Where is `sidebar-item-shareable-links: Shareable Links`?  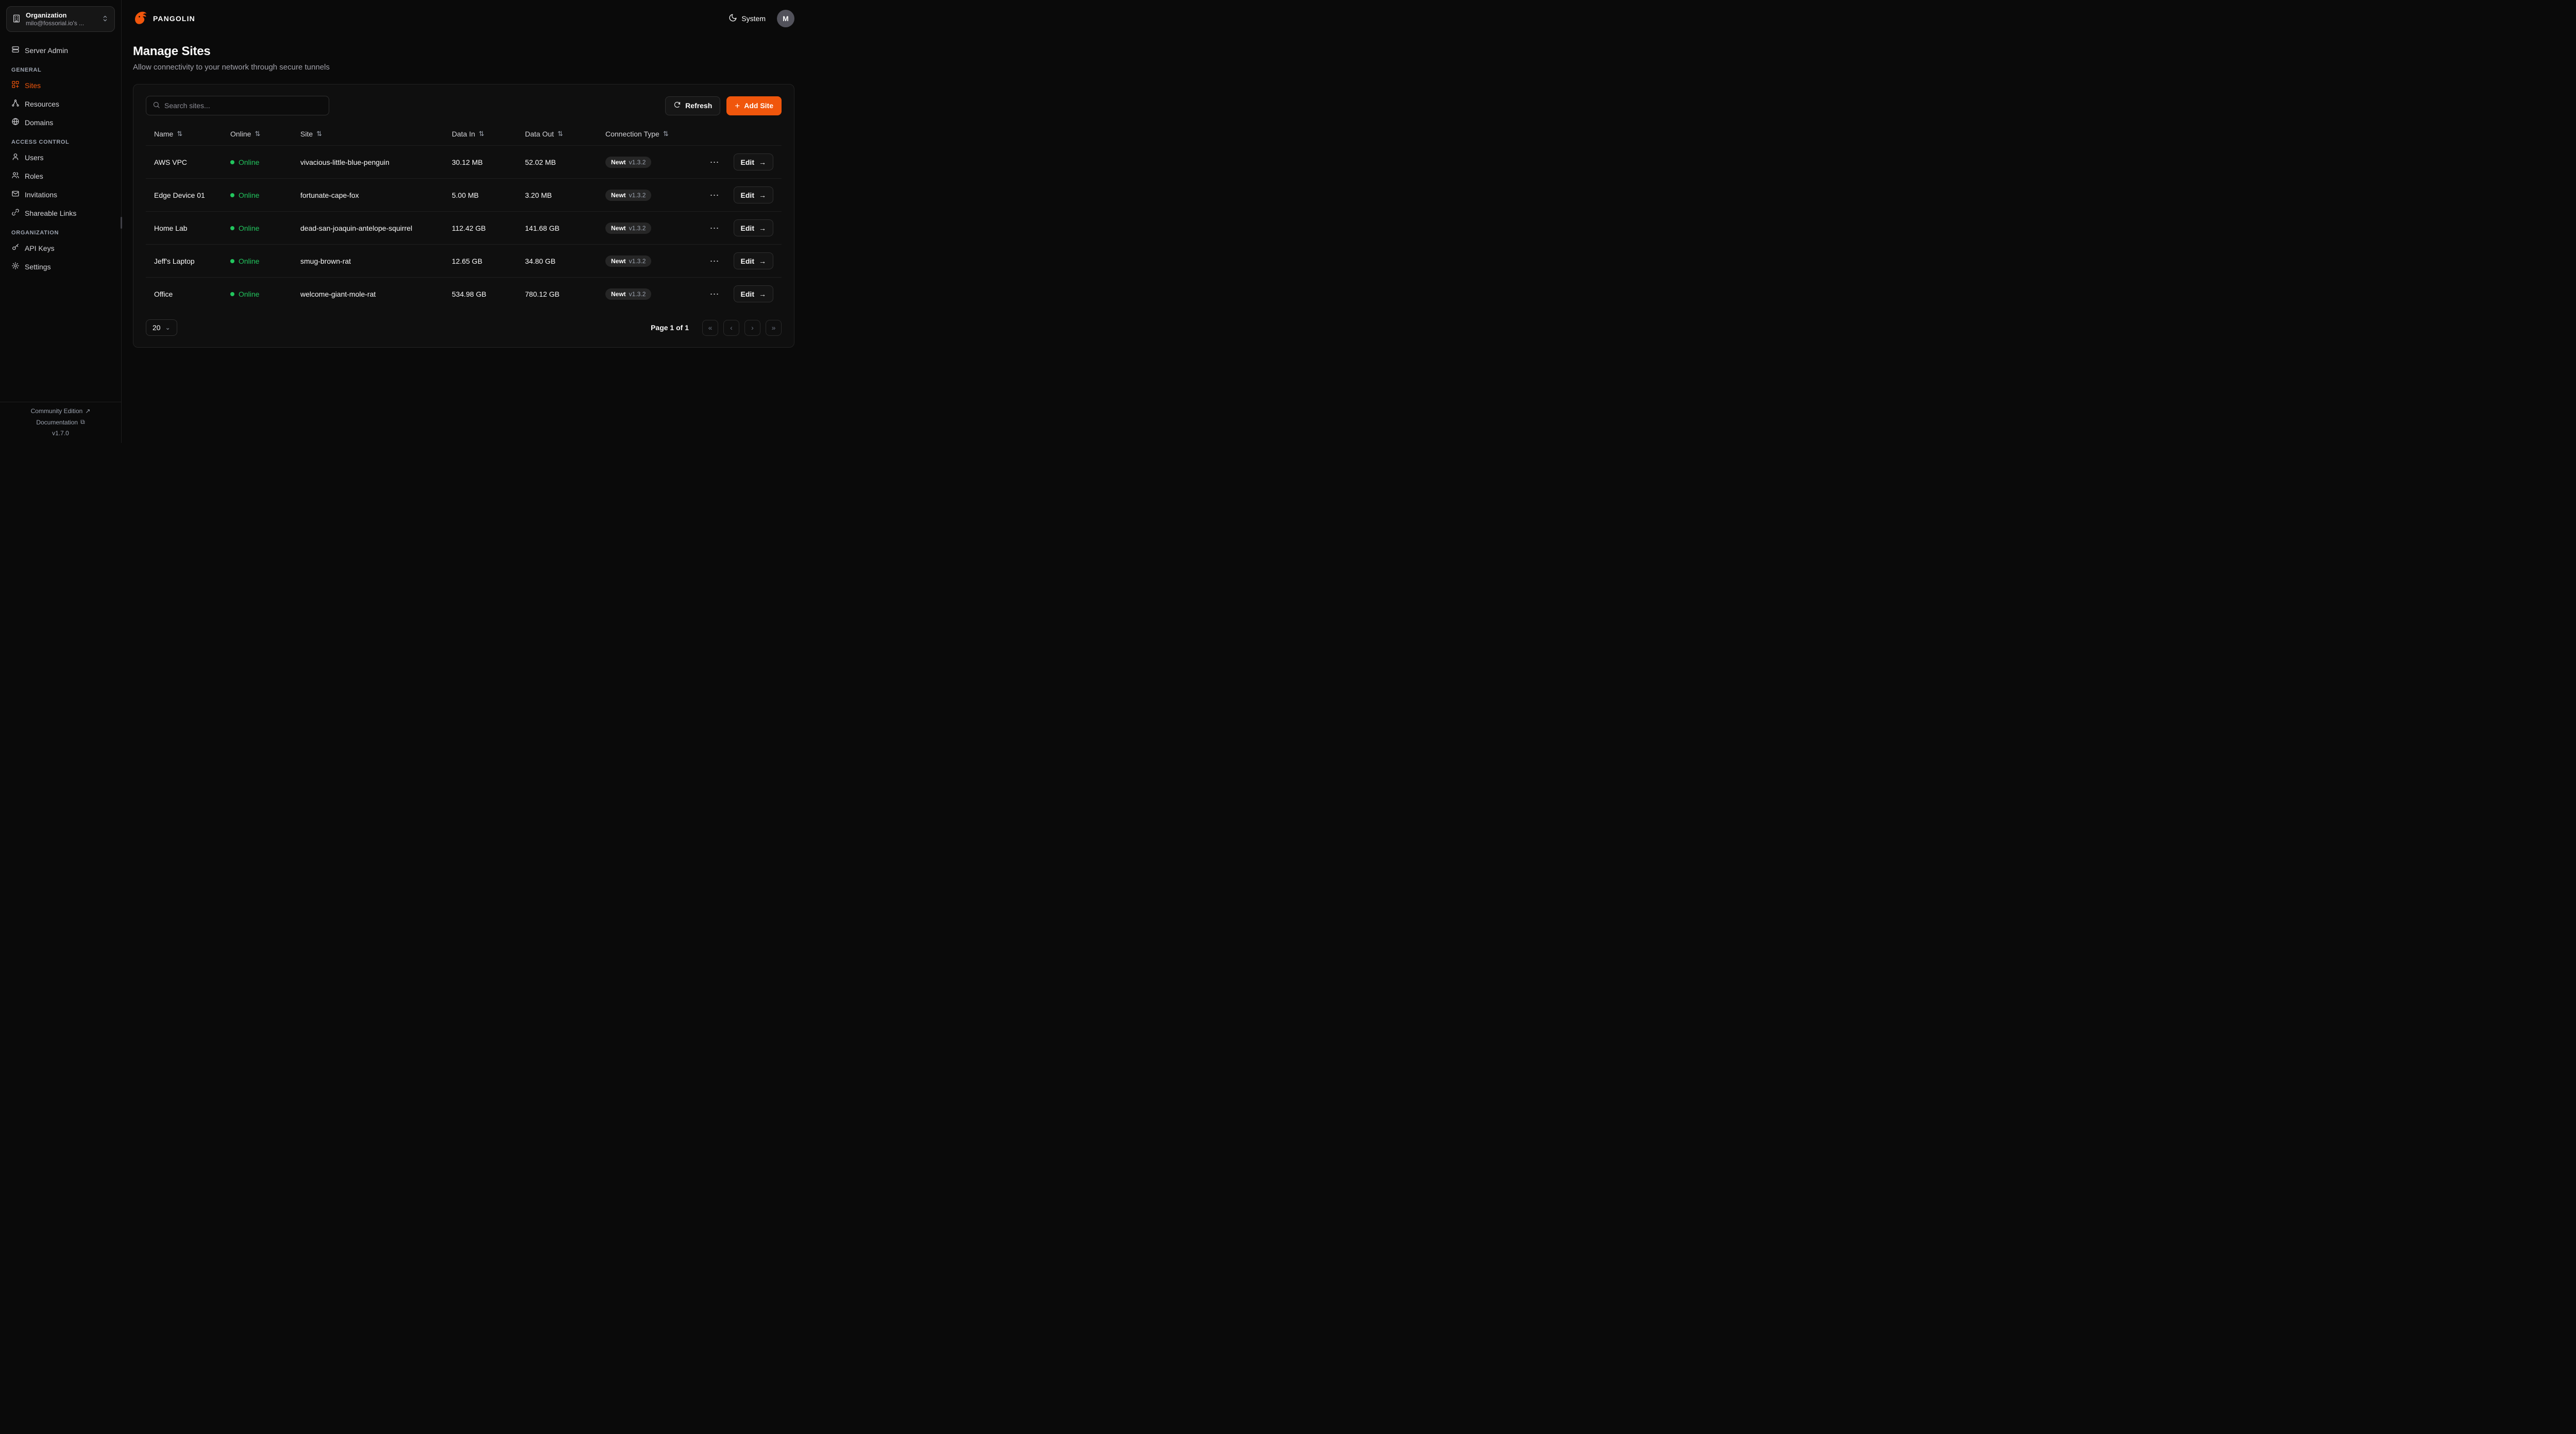 sidebar-item-shareable-links: Shareable Links is located at coordinates (60, 213).